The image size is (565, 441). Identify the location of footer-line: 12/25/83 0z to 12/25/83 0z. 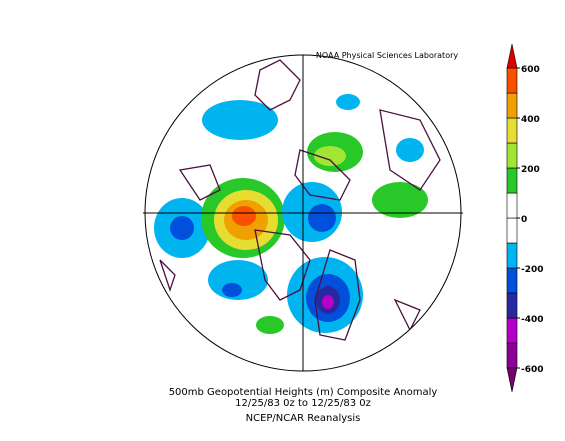
(303, 403).